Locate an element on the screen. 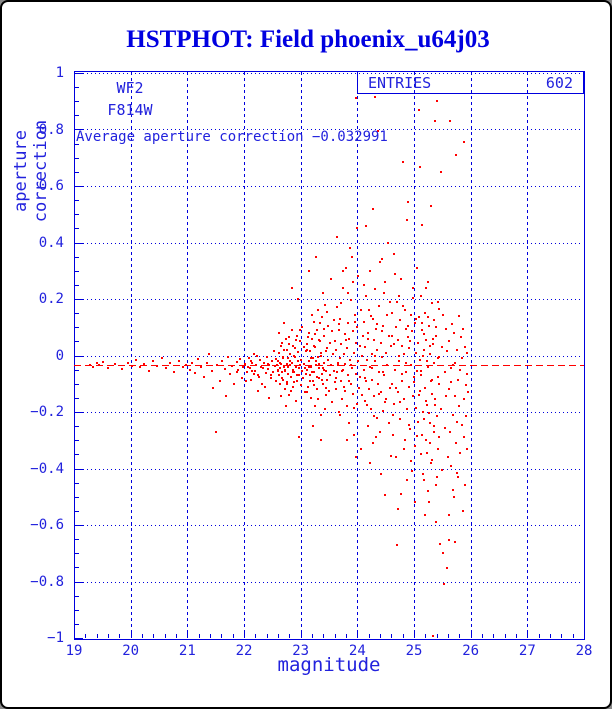 This screenshot has height=709, width=612. x-tick-label: 19 is located at coordinates (74, 651).